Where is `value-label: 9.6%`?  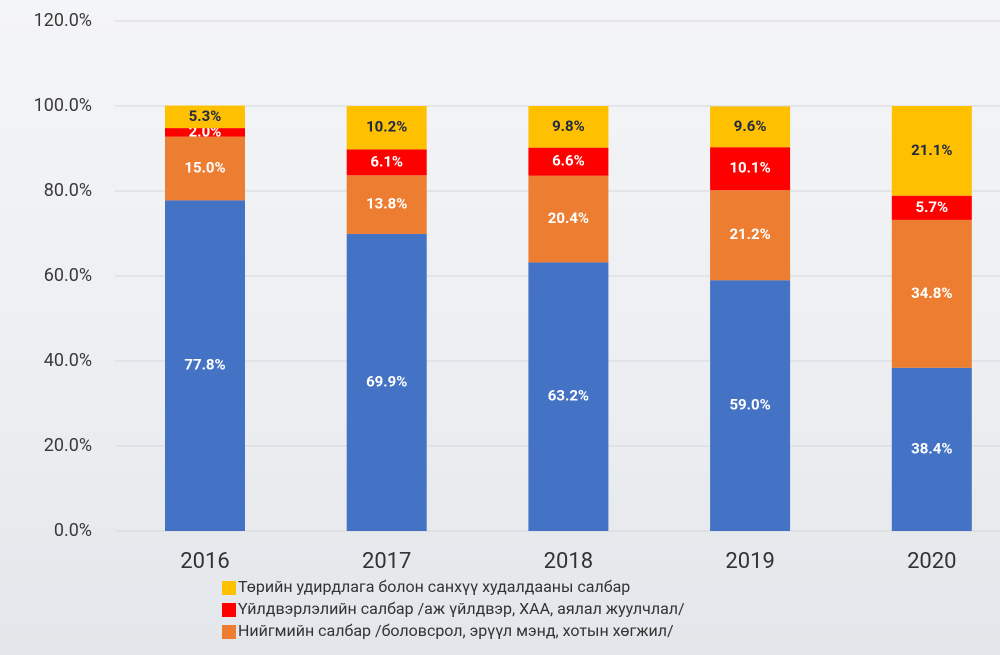
value-label: 9.6% is located at coordinates (750, 126).